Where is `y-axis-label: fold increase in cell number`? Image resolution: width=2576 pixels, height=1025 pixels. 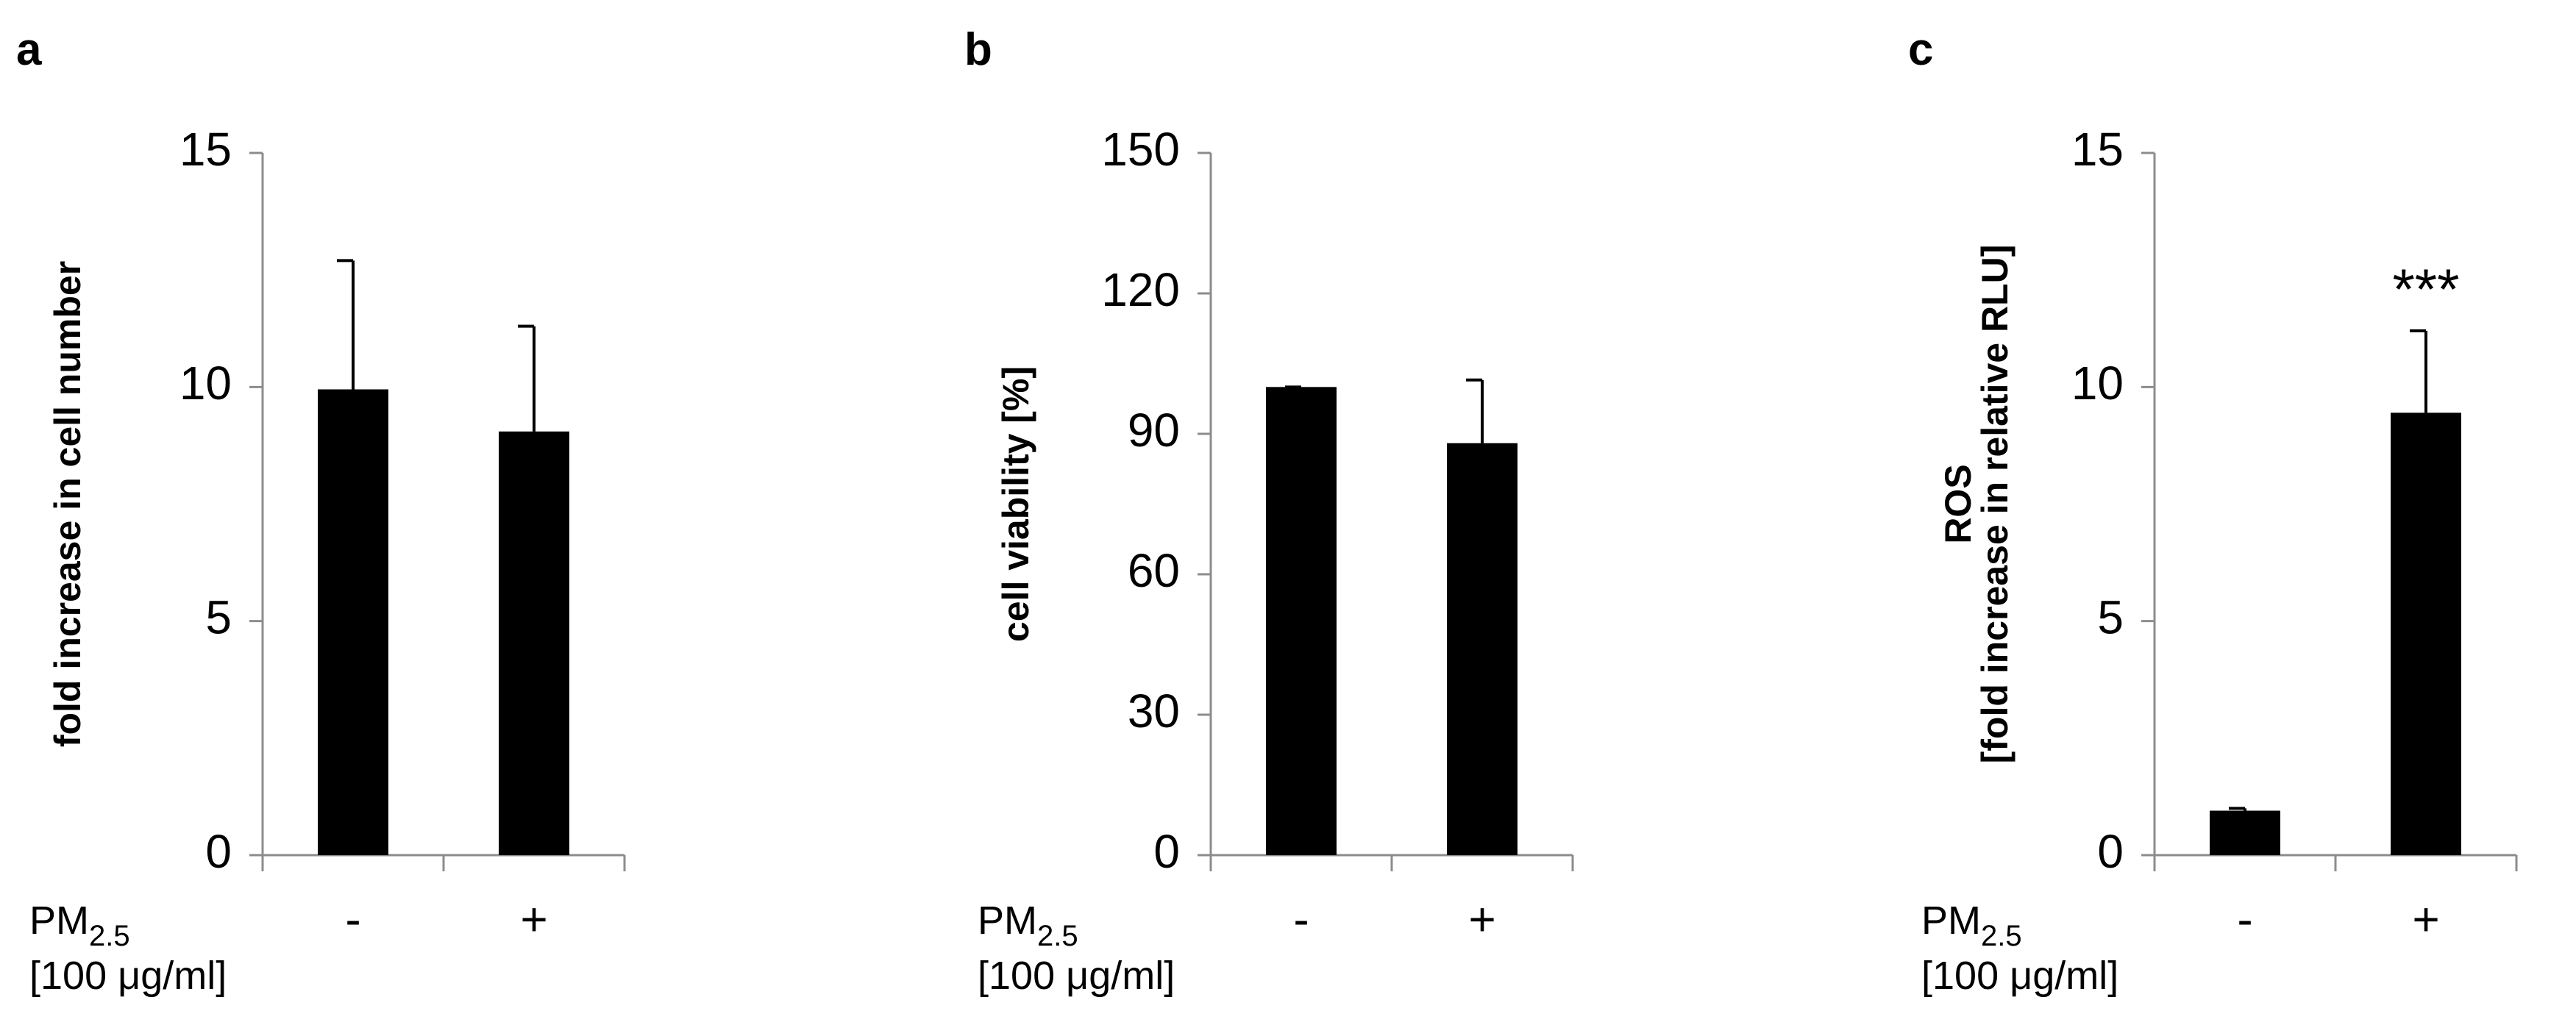
y-axis-label: fold increase in cell number is located at coordinates (67, 504).